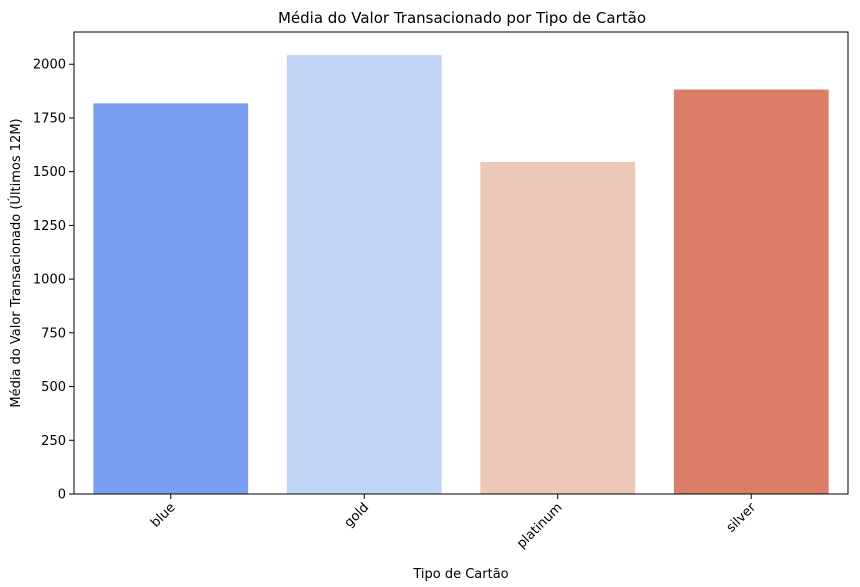 This screenshot has height=587, width=860. What do you see at coordinates (49, 118) in the screenshot?
I see `y-tick-label: 1750` at bounding box center [49, 118].